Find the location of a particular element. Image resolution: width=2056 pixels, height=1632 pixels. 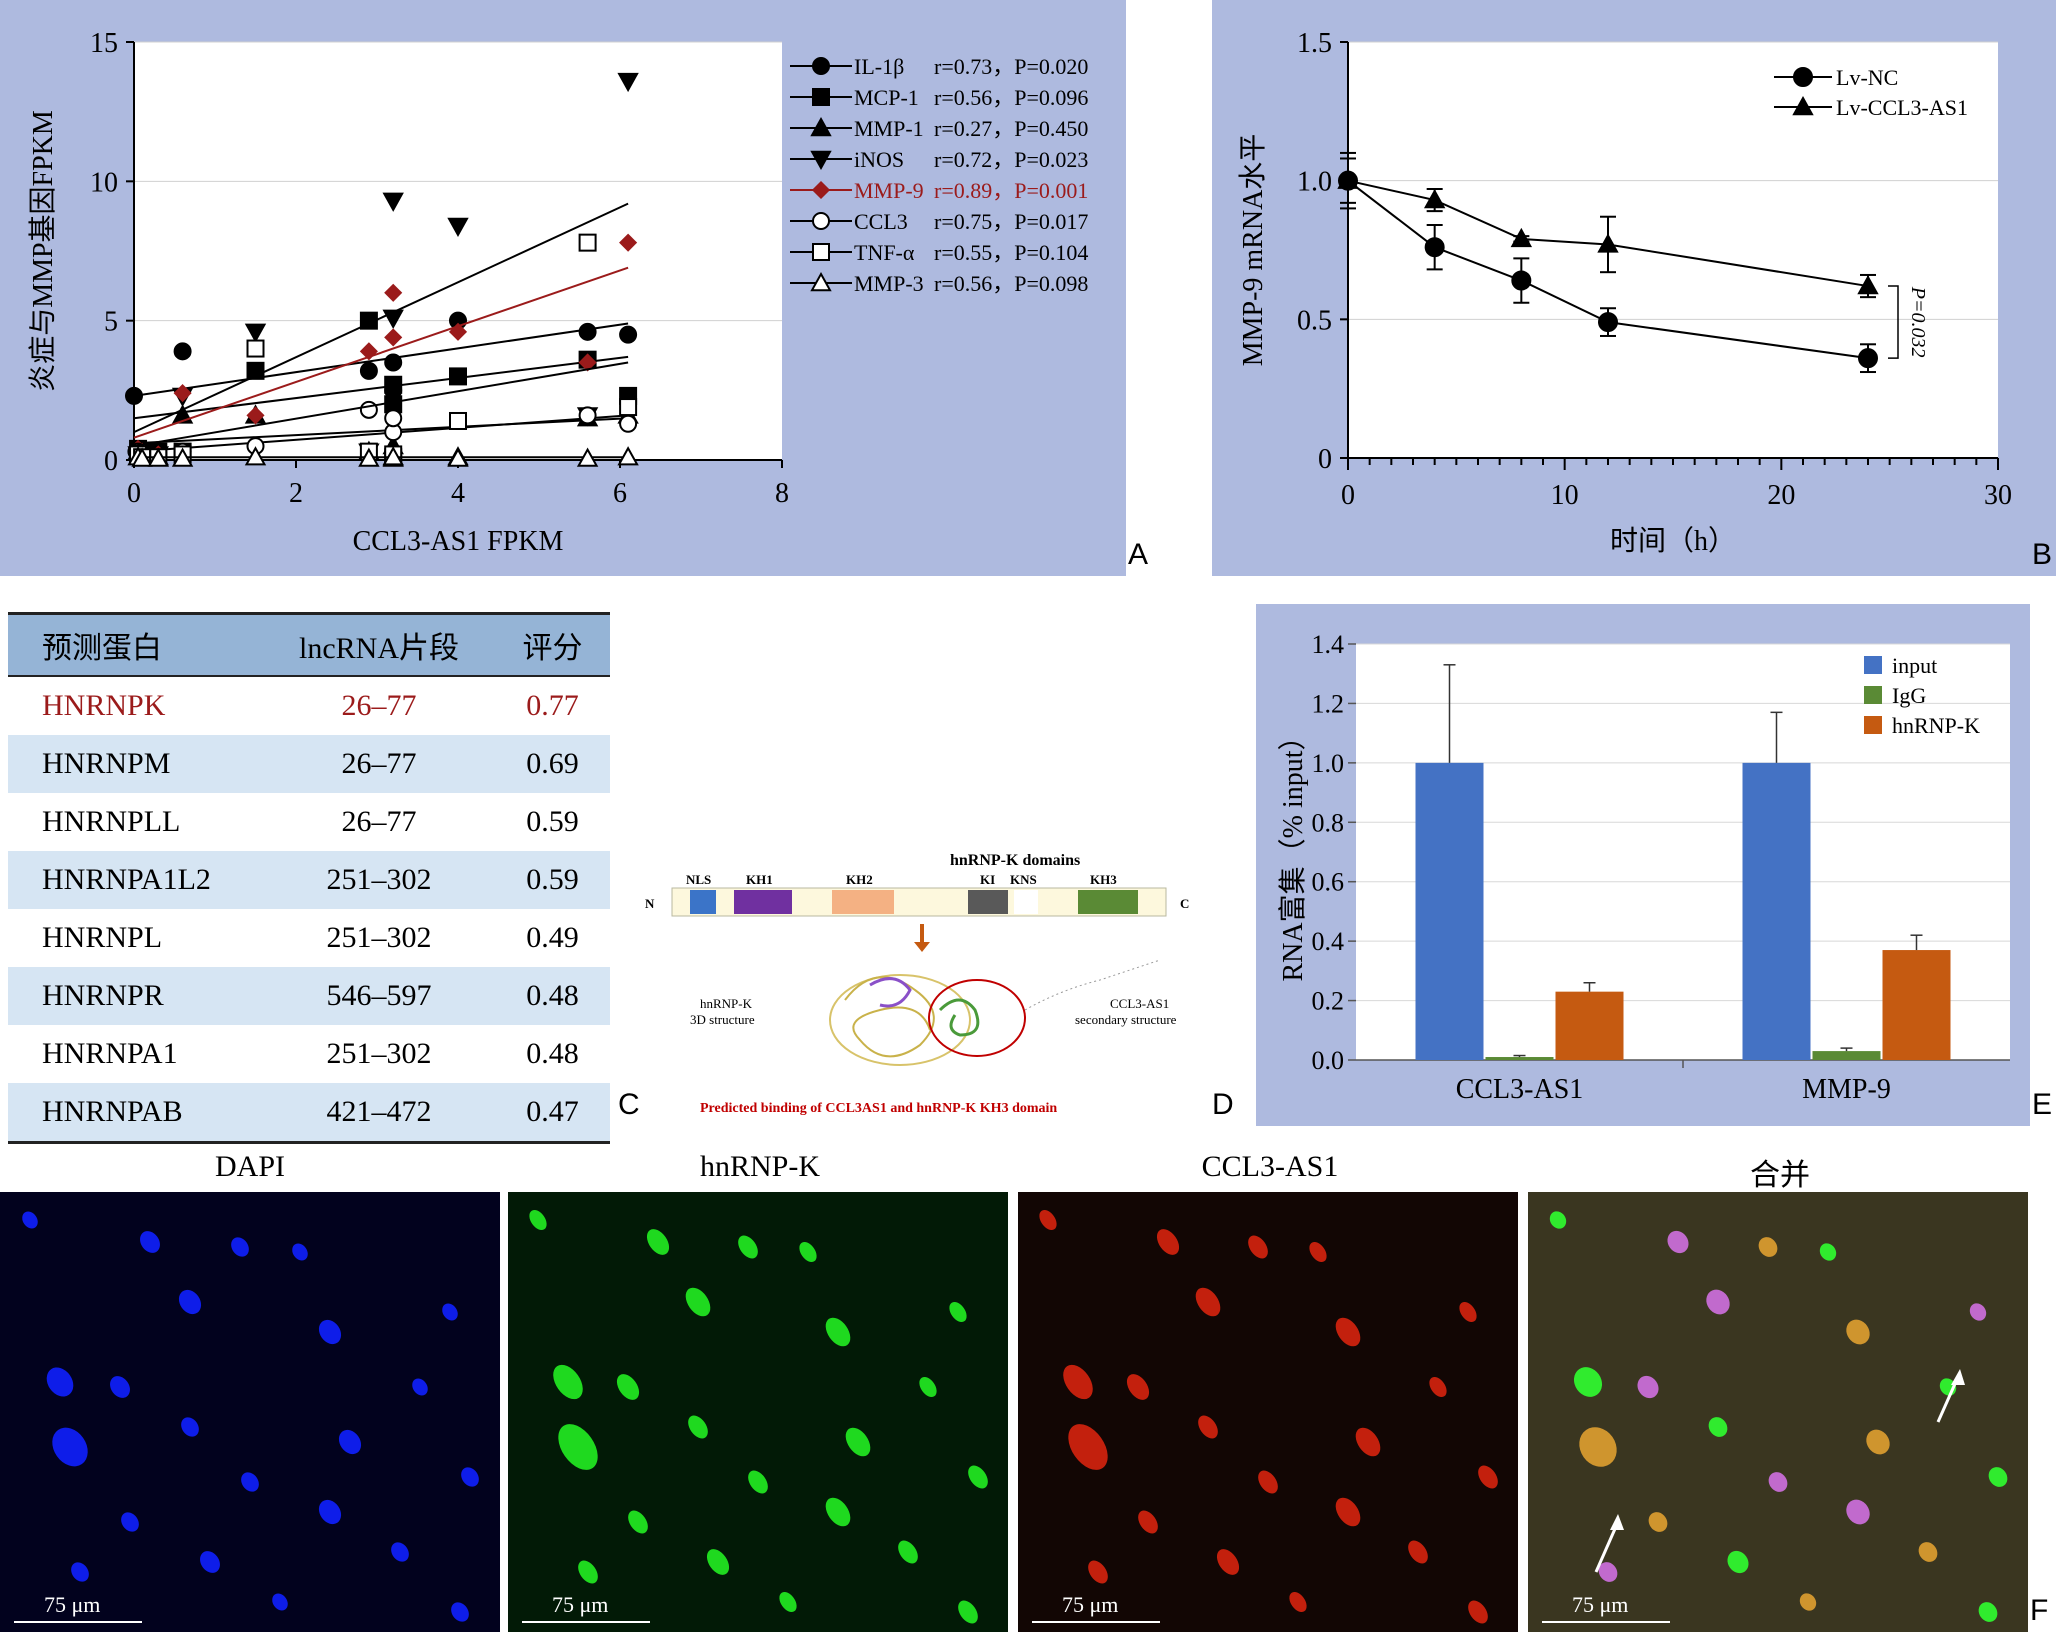

y-tick-label: 1.5 is located at coordinates (1314, 43).